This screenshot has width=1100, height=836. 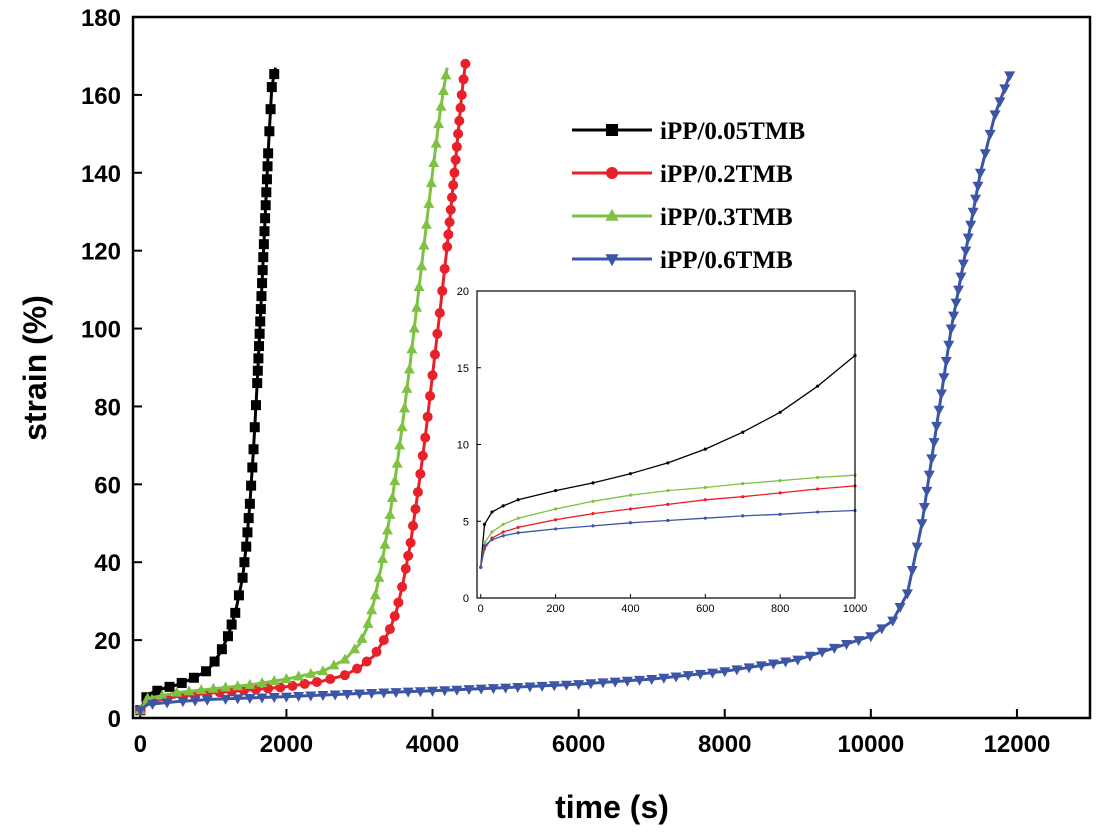 What do you see at coordinates (1017, 744) in the screenshot?
I see `x-tick-label: 12000` at bounding box center [1017, 744].